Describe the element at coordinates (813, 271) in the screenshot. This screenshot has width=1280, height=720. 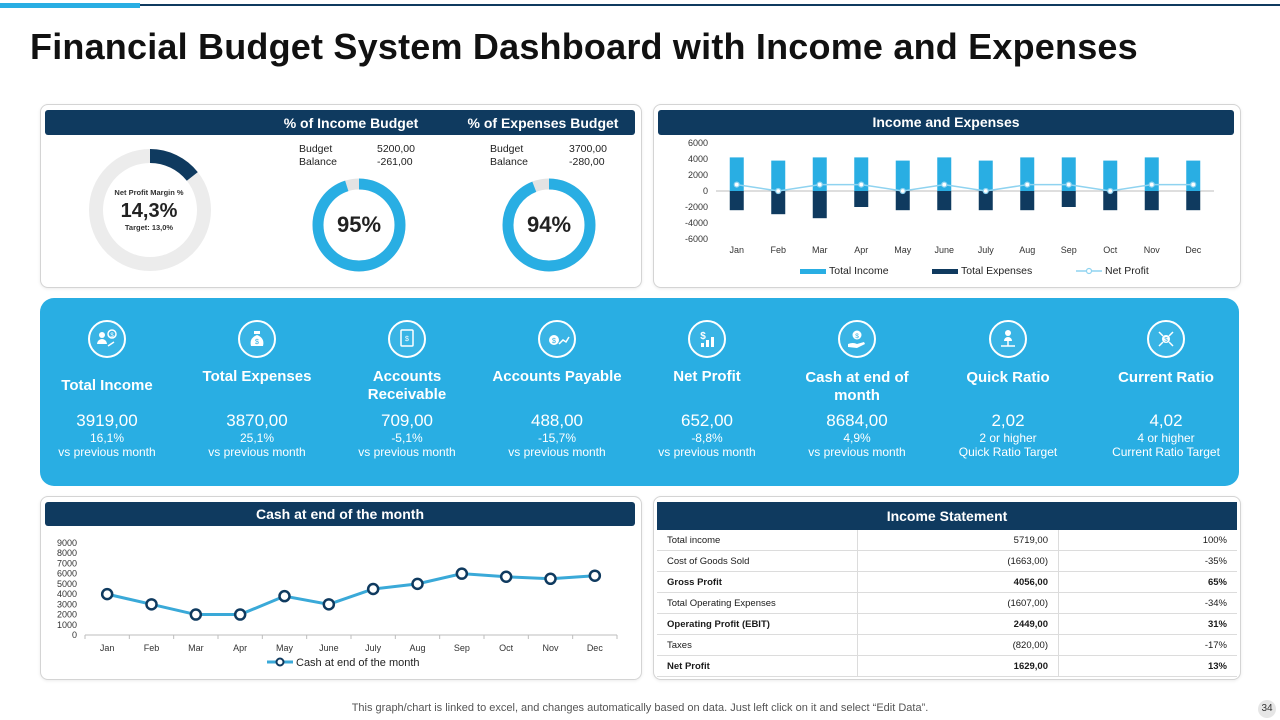
I see `legend-swatch-income` at that location.